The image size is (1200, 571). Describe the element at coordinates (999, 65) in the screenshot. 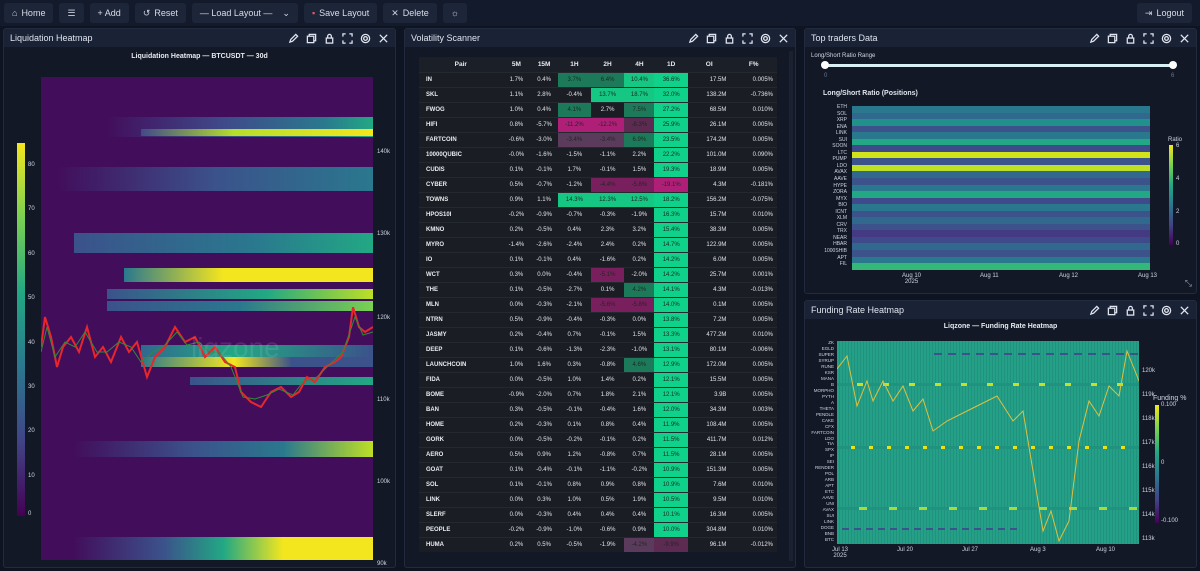

I see `ratio-range-slider` at that location.